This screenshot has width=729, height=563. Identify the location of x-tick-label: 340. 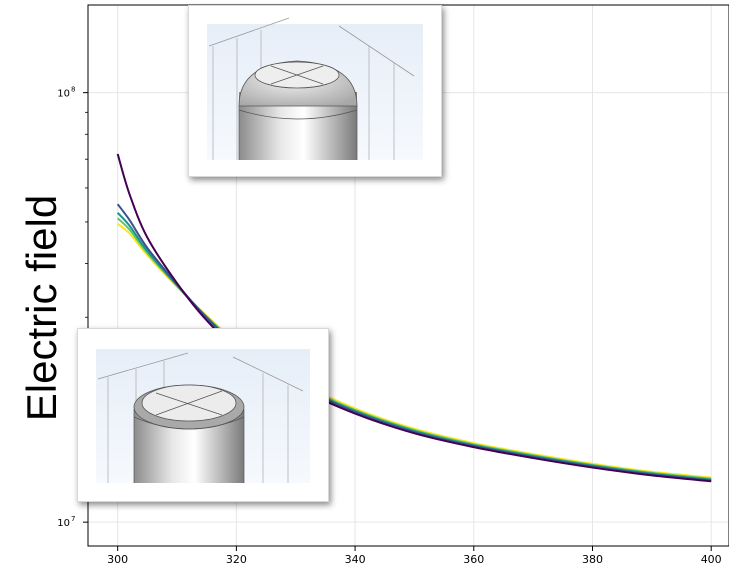
(355, 558).